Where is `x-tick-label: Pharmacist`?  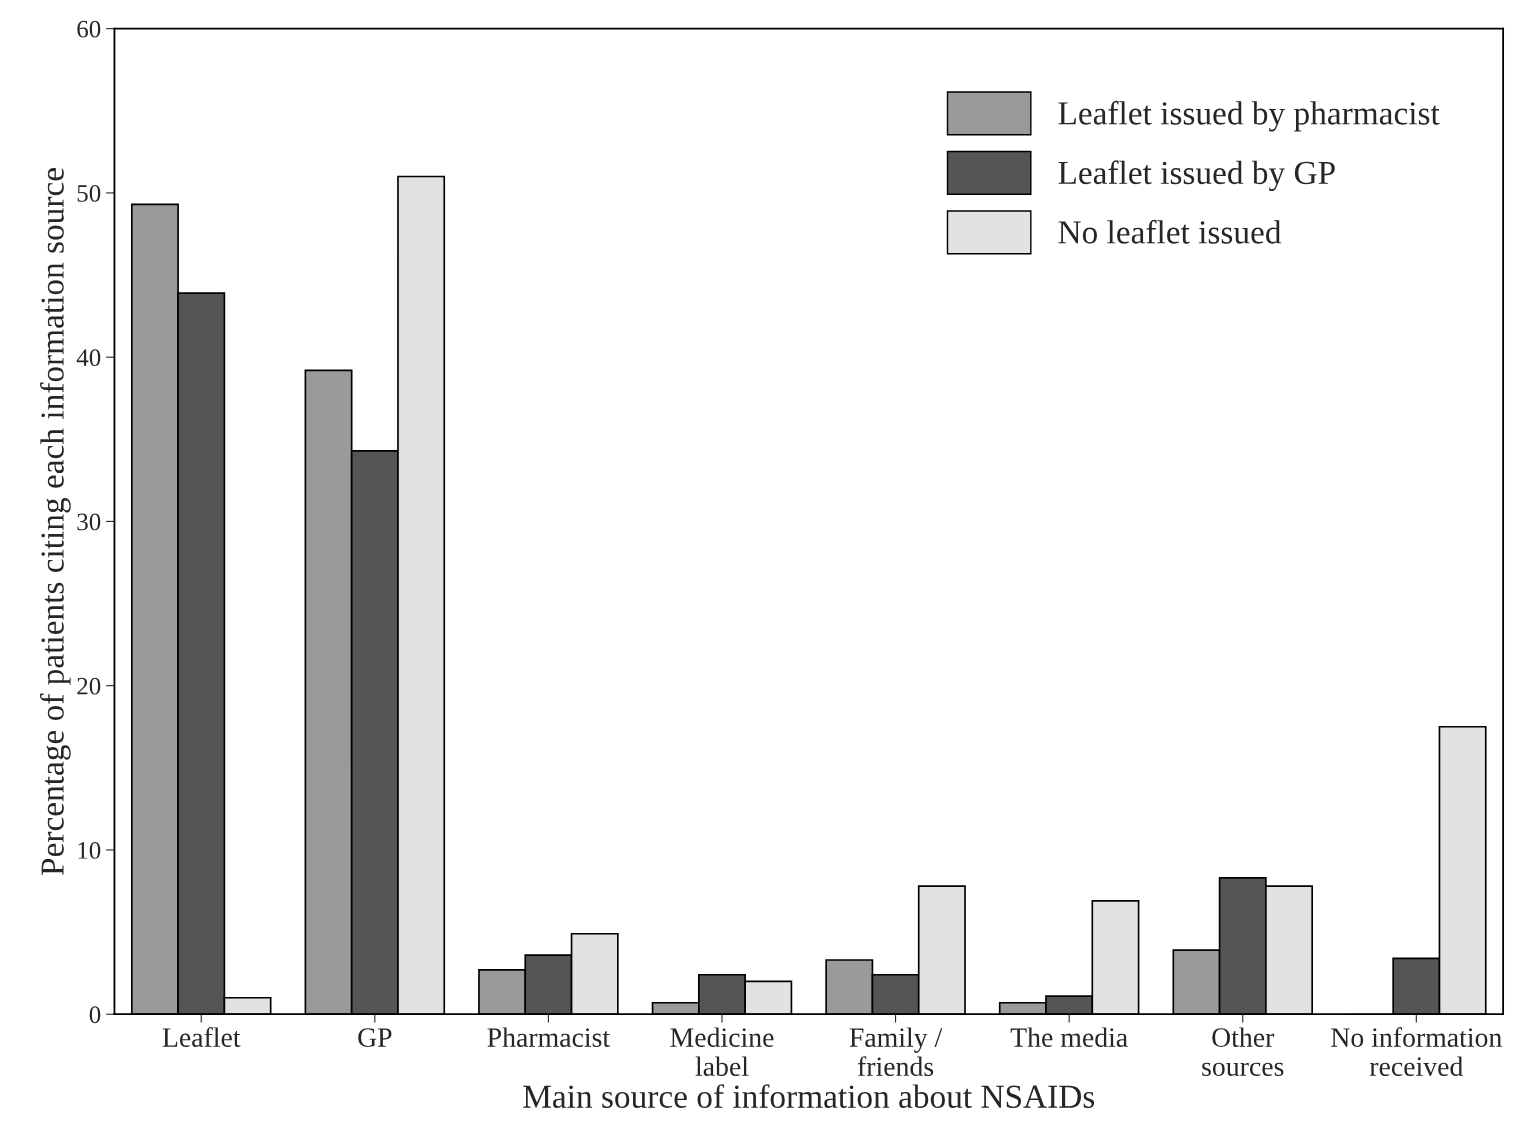 x-tick-label: Pharmacist is located at coordinates (548, 1037).